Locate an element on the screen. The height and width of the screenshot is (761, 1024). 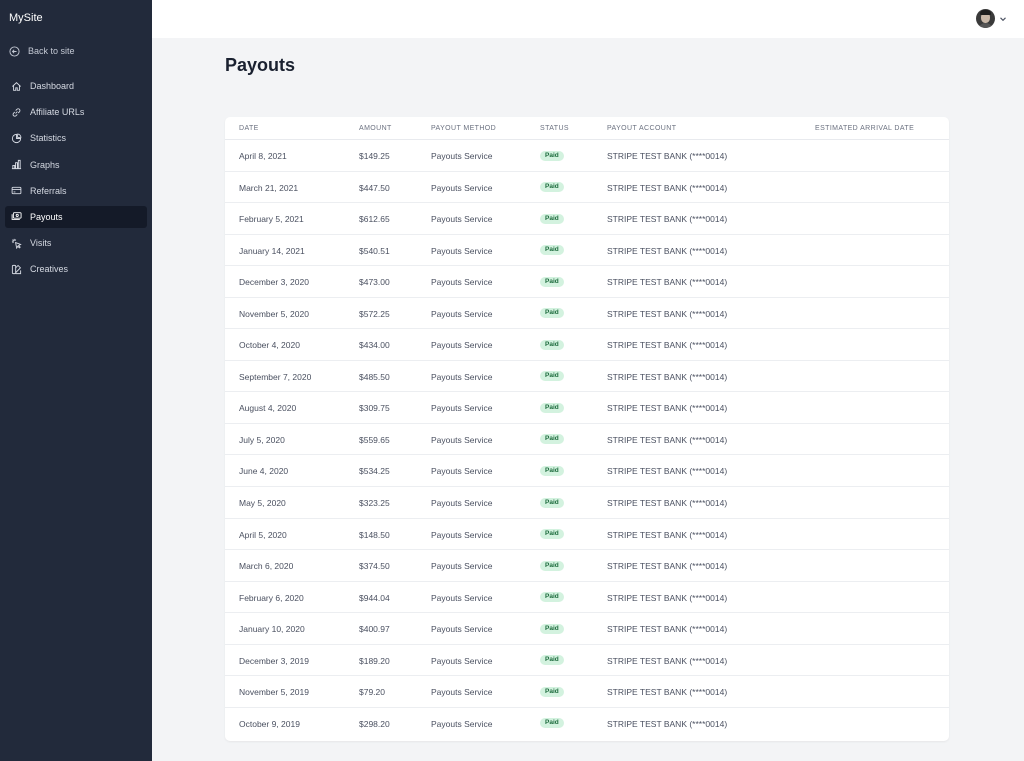
payout-amount: $434.00 is located at coordinates (374, 345).